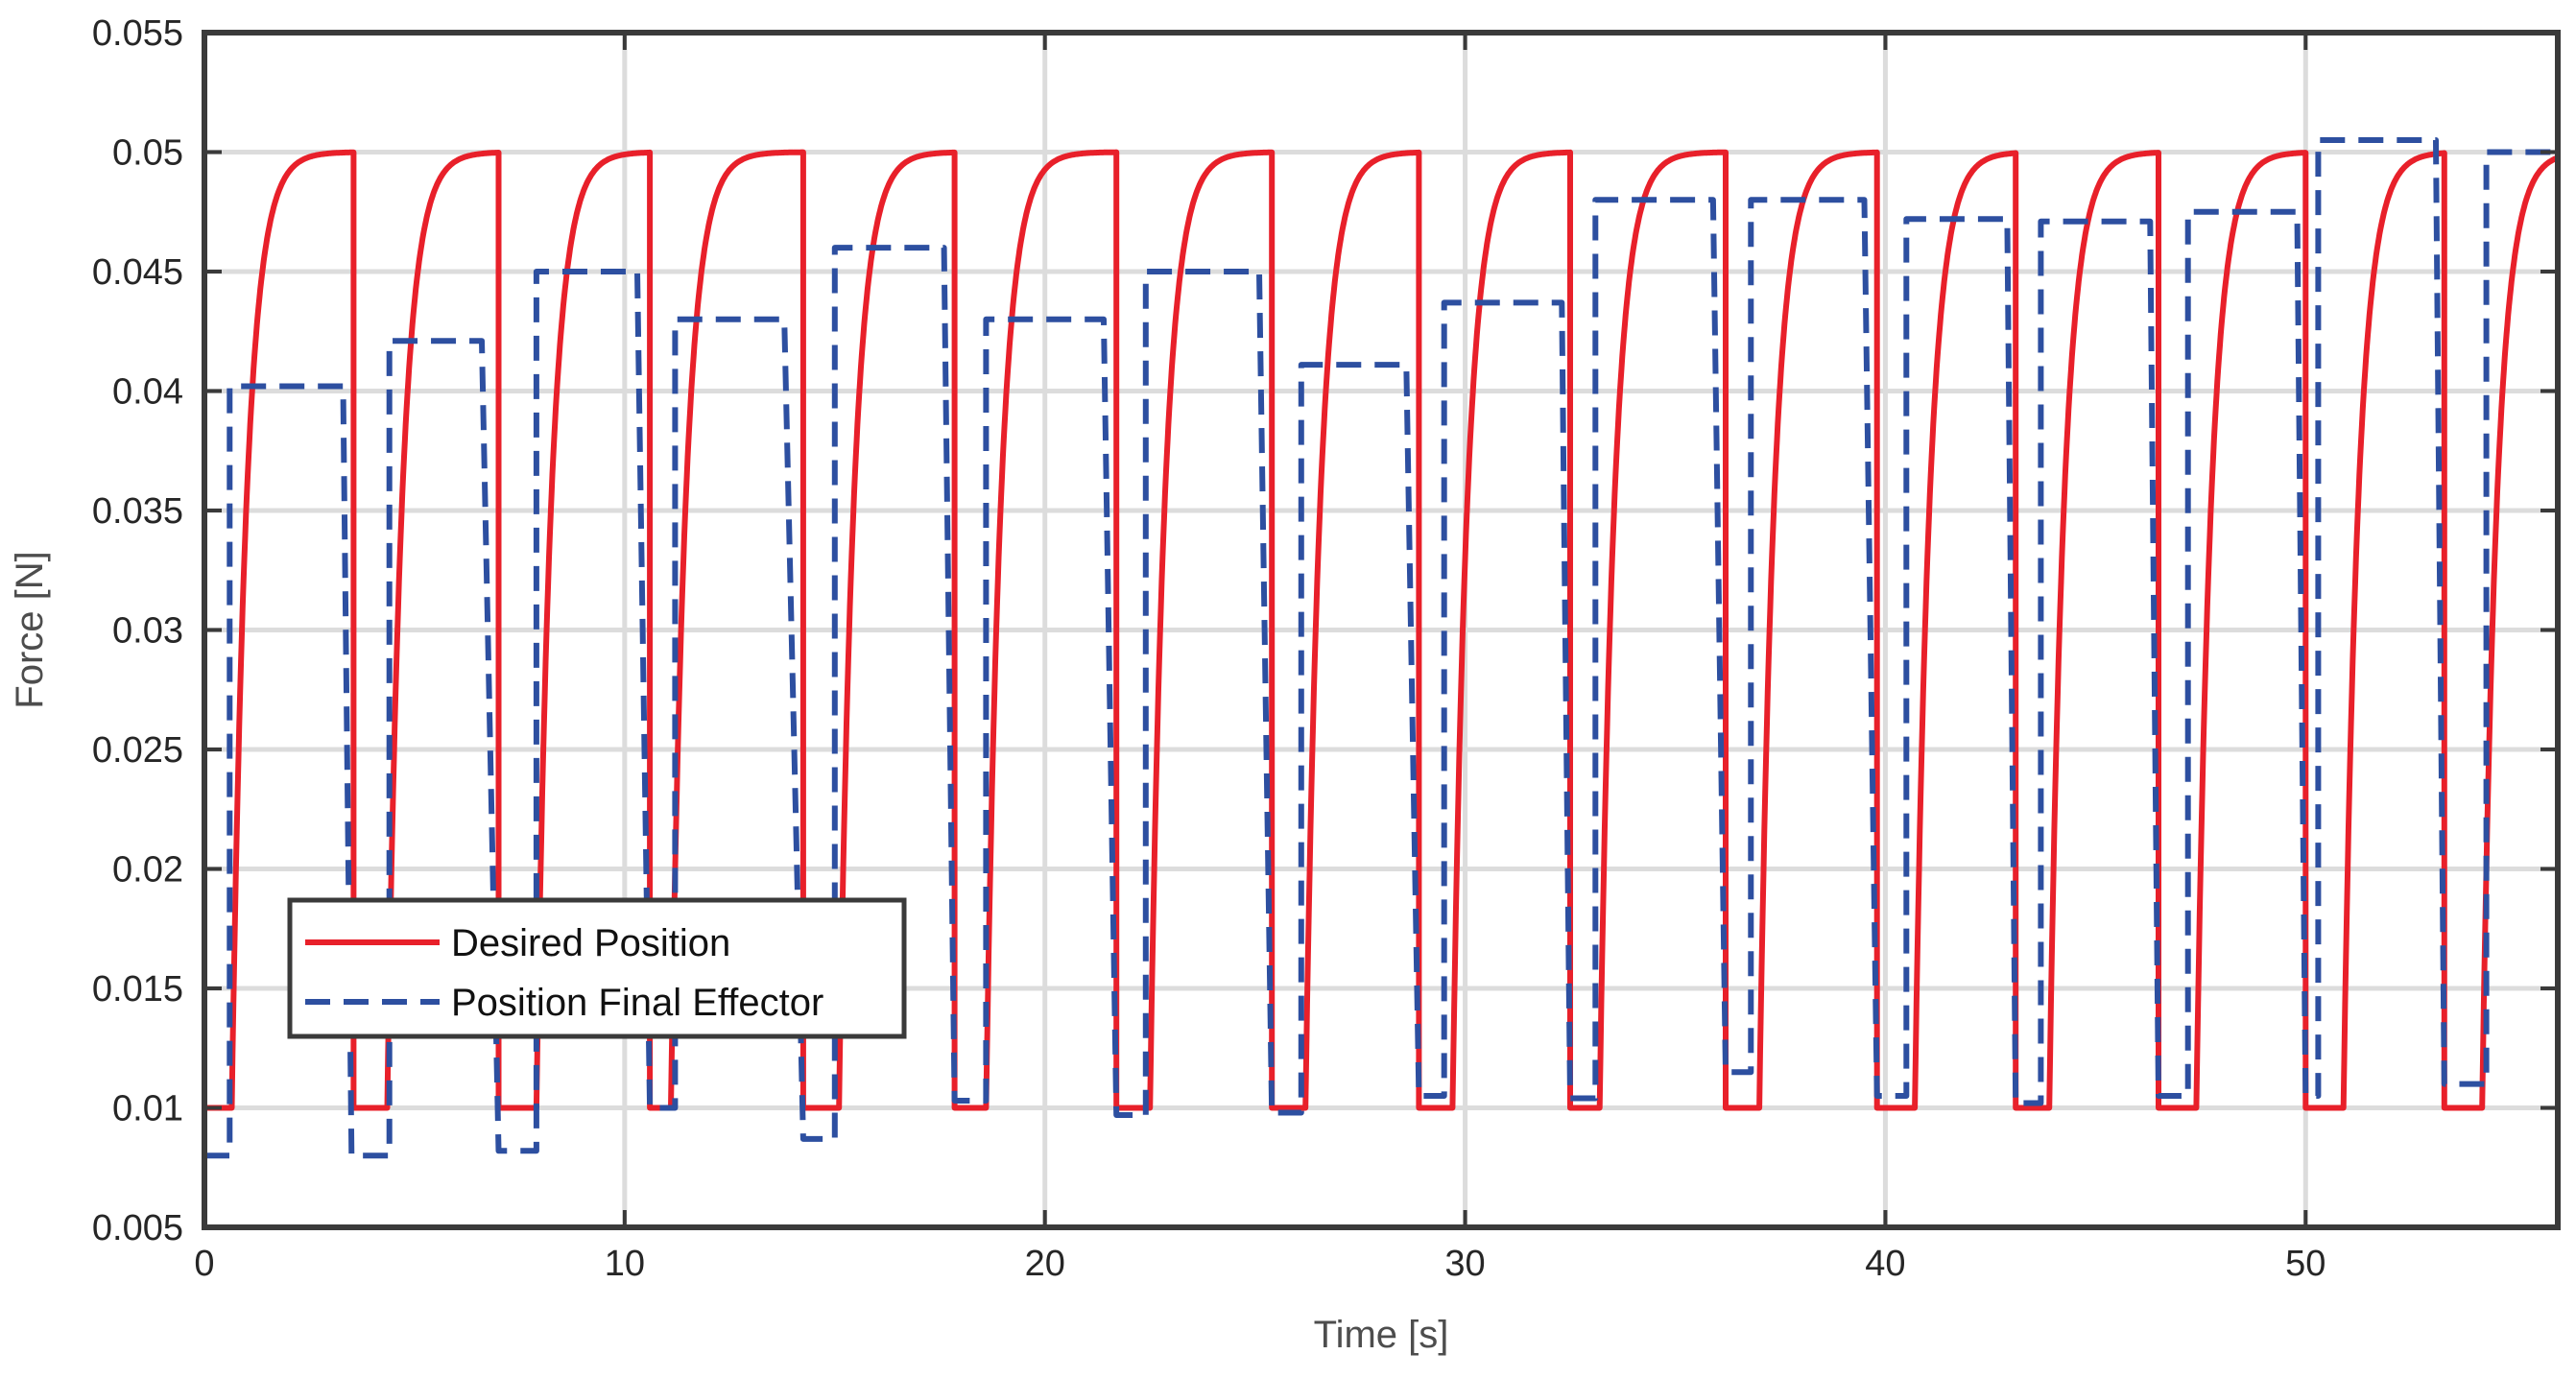 The height and width of the screenshot is (1378, 2576). What do you see at coordinates (147, 154) in the screenshot?
I see `y-tick-label: 0.05` at bounding box center [147, 154].